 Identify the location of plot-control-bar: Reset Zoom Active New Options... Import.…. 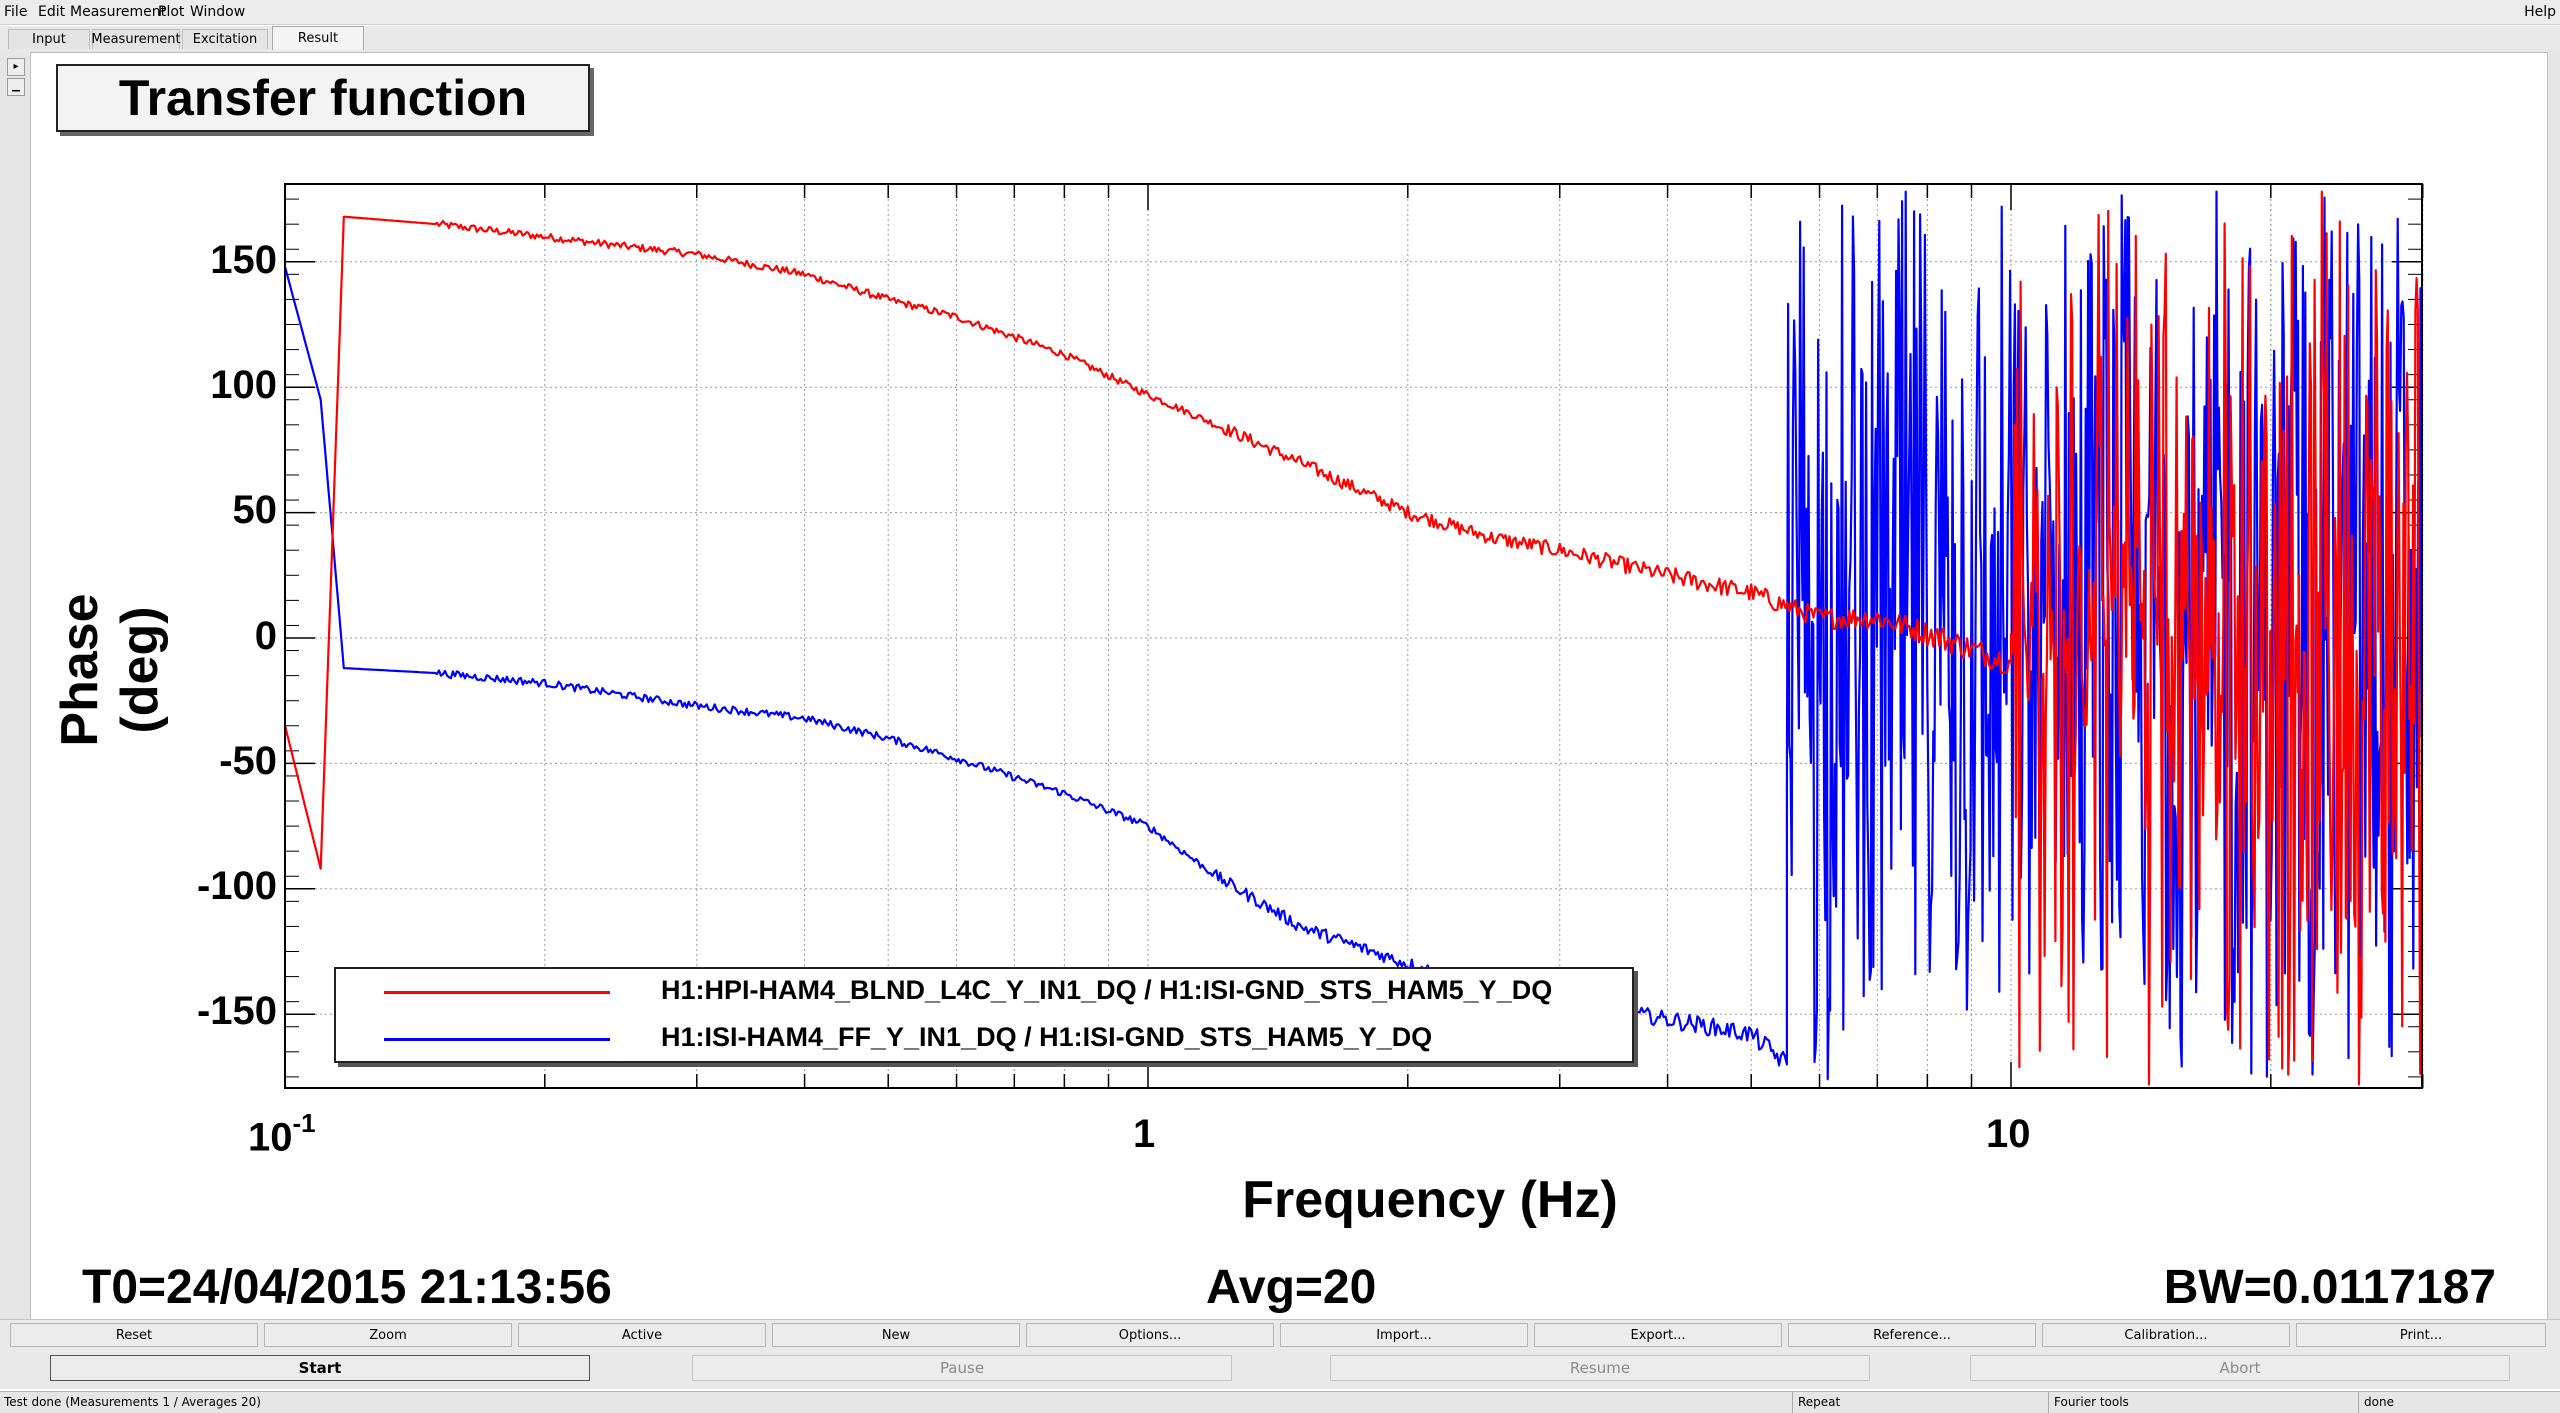
(1280, 1334).